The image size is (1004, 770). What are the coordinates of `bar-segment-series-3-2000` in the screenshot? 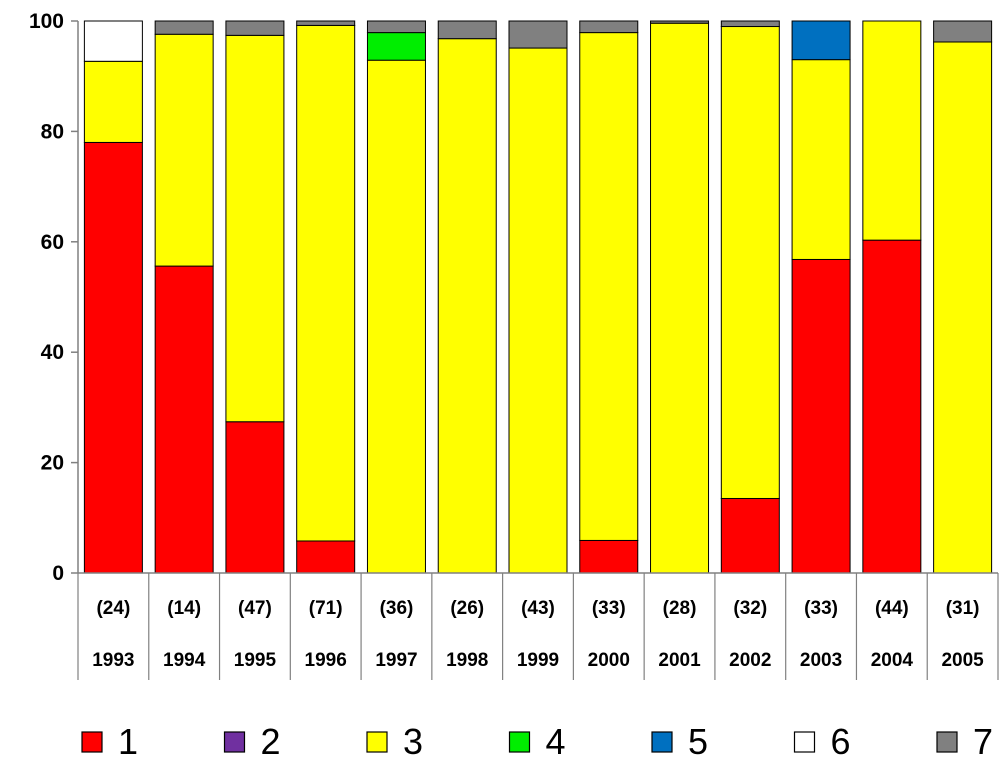 It's located at (609, 286).